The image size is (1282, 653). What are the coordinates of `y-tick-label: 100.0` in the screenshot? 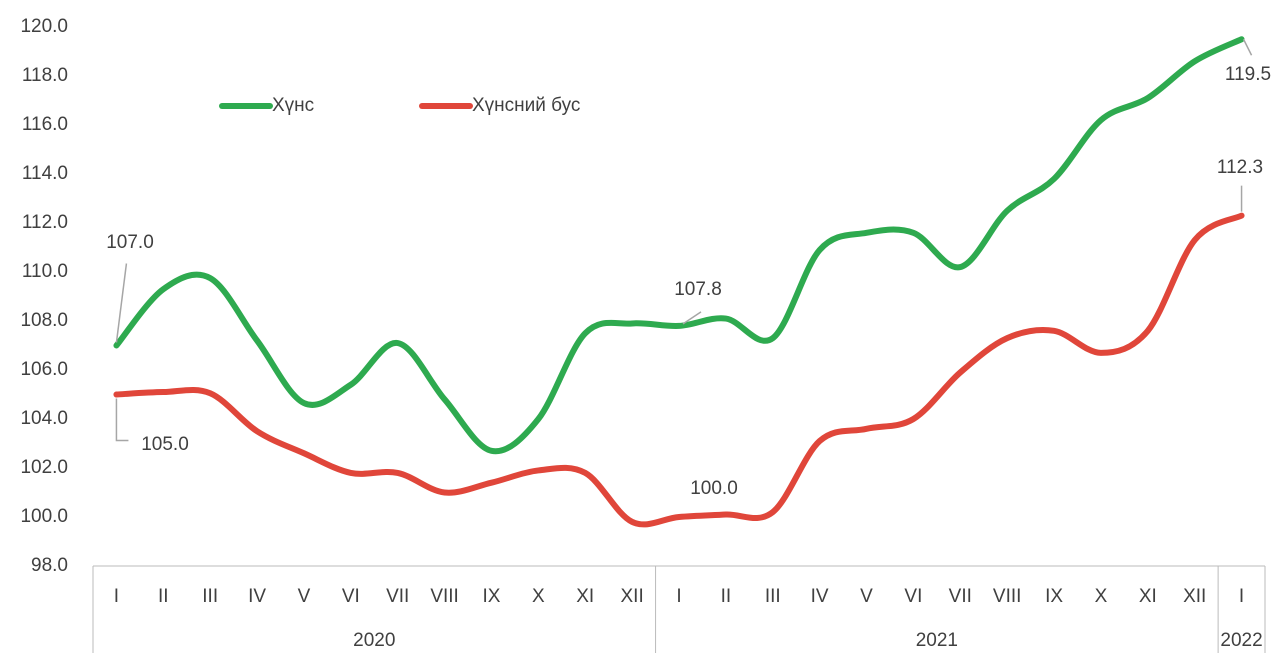 It's located at (44, 516).